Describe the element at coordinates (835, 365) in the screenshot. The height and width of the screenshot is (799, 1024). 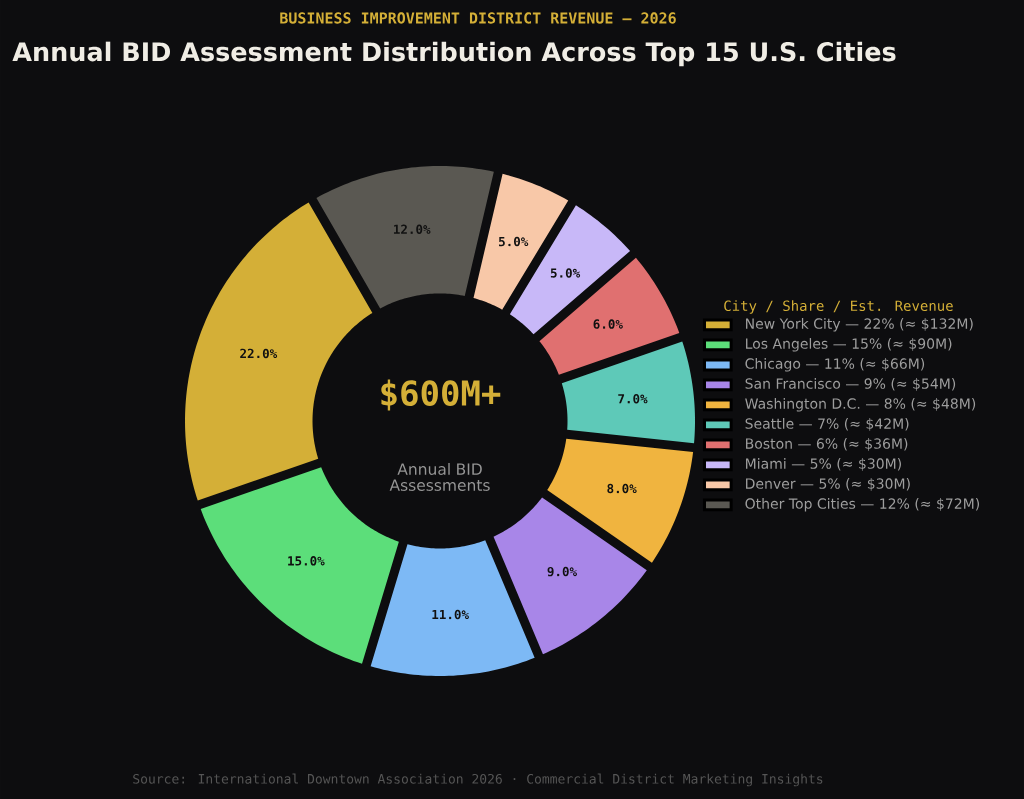
I see `legend-label: Chicago — 11% (≈ $66M)` at that location.